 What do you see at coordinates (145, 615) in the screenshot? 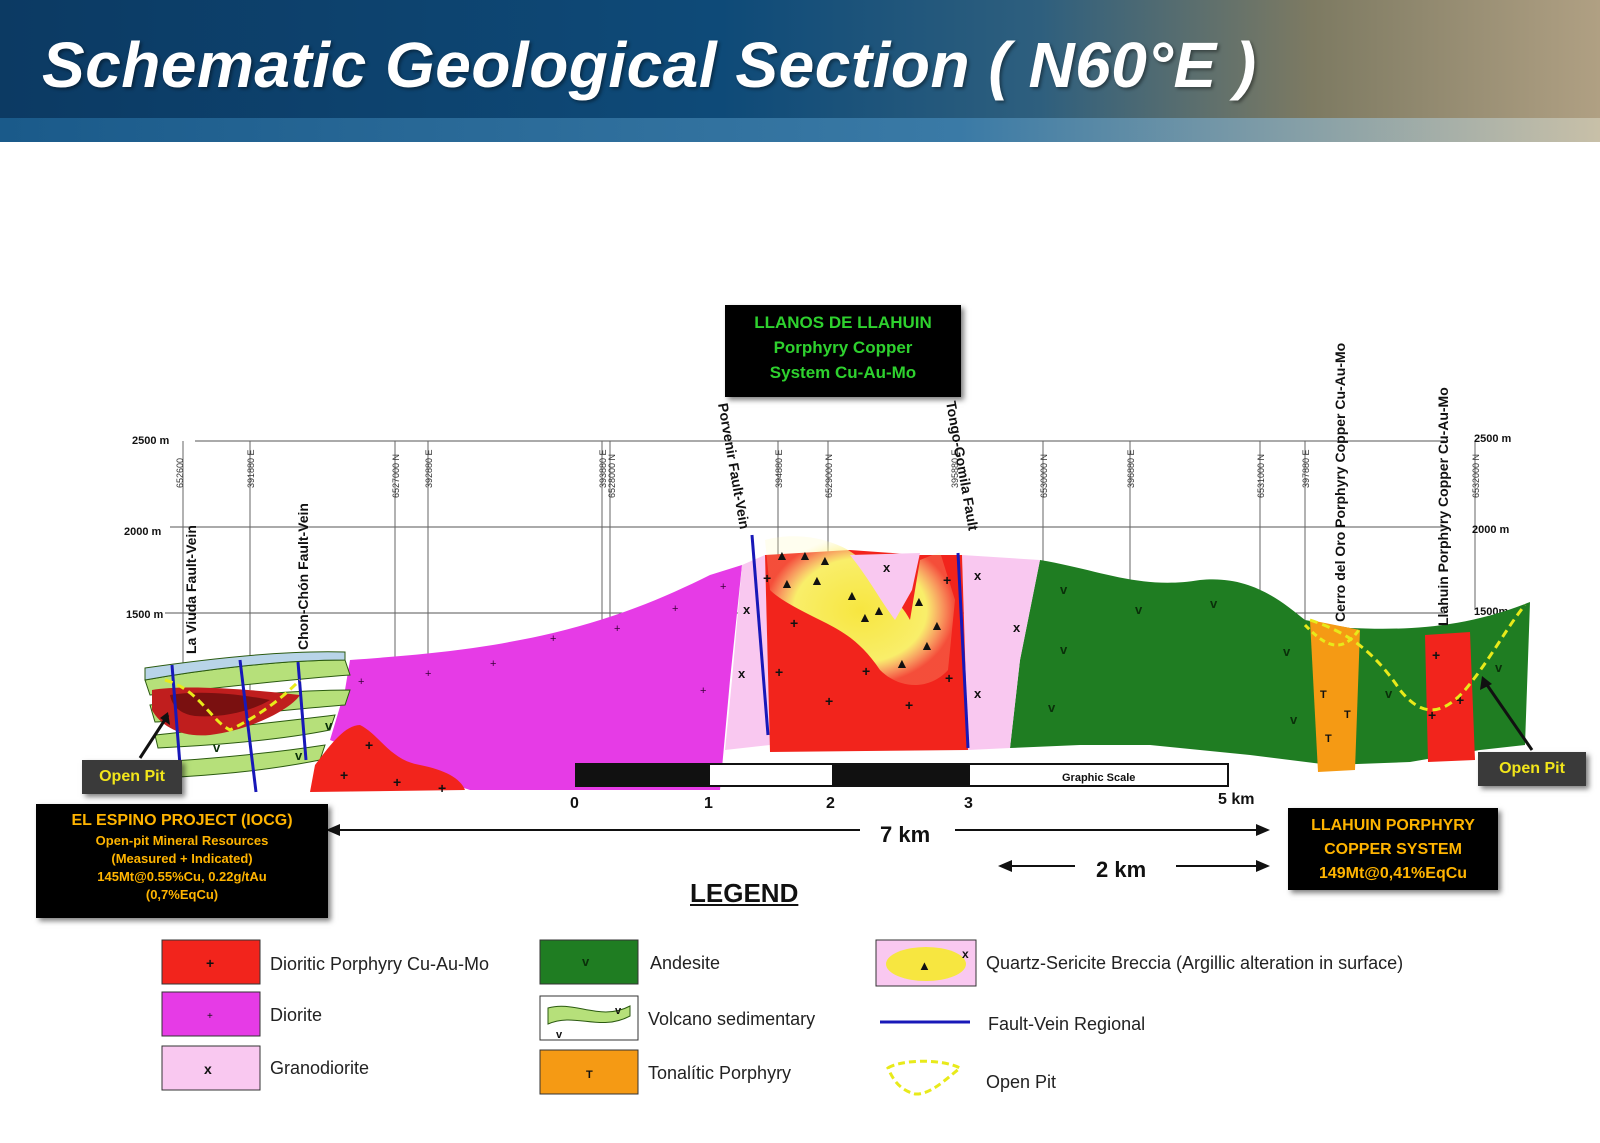
I see `elev-1500-left: 1500 m` at bounding box center [145, 615].